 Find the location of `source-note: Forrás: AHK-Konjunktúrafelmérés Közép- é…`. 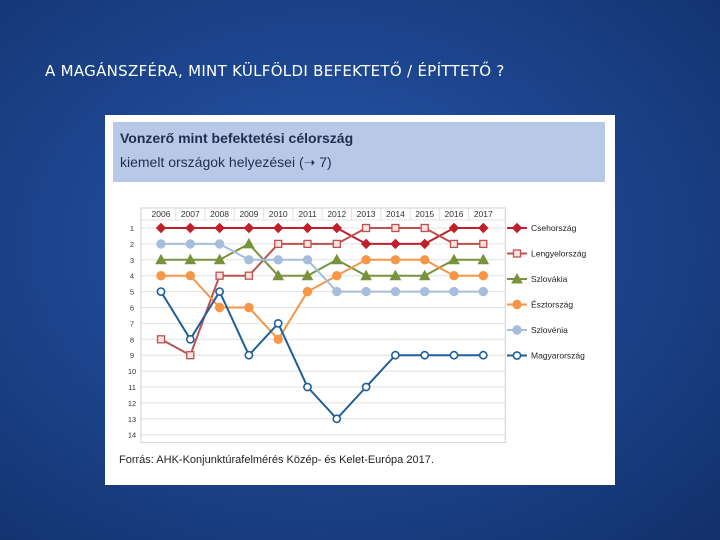

source-note: Forrás: AHK-Konjunktúrafelmérés Közép- é… is located at coordinates (276, 460).